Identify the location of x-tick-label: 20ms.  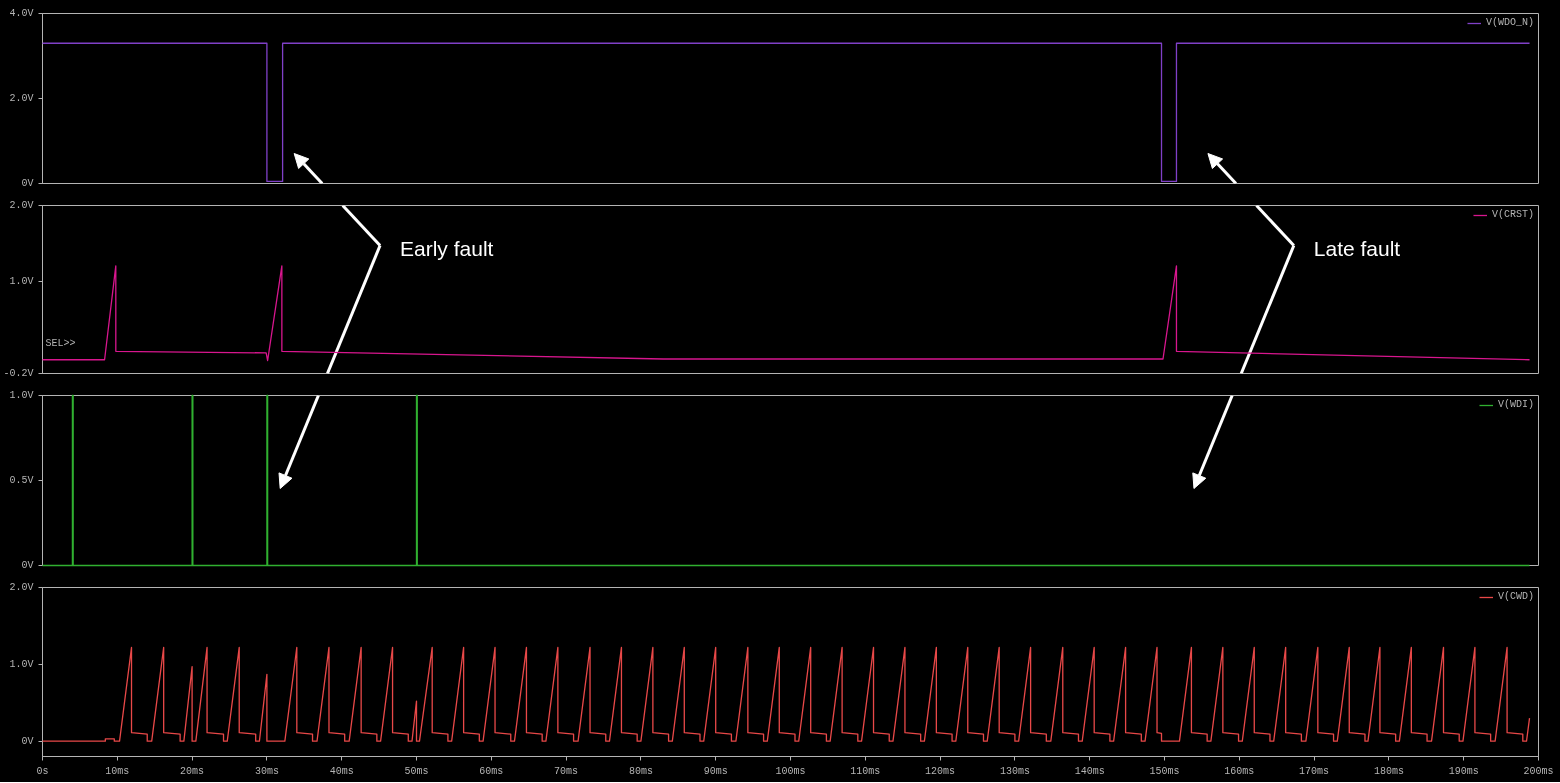
(192, 771).